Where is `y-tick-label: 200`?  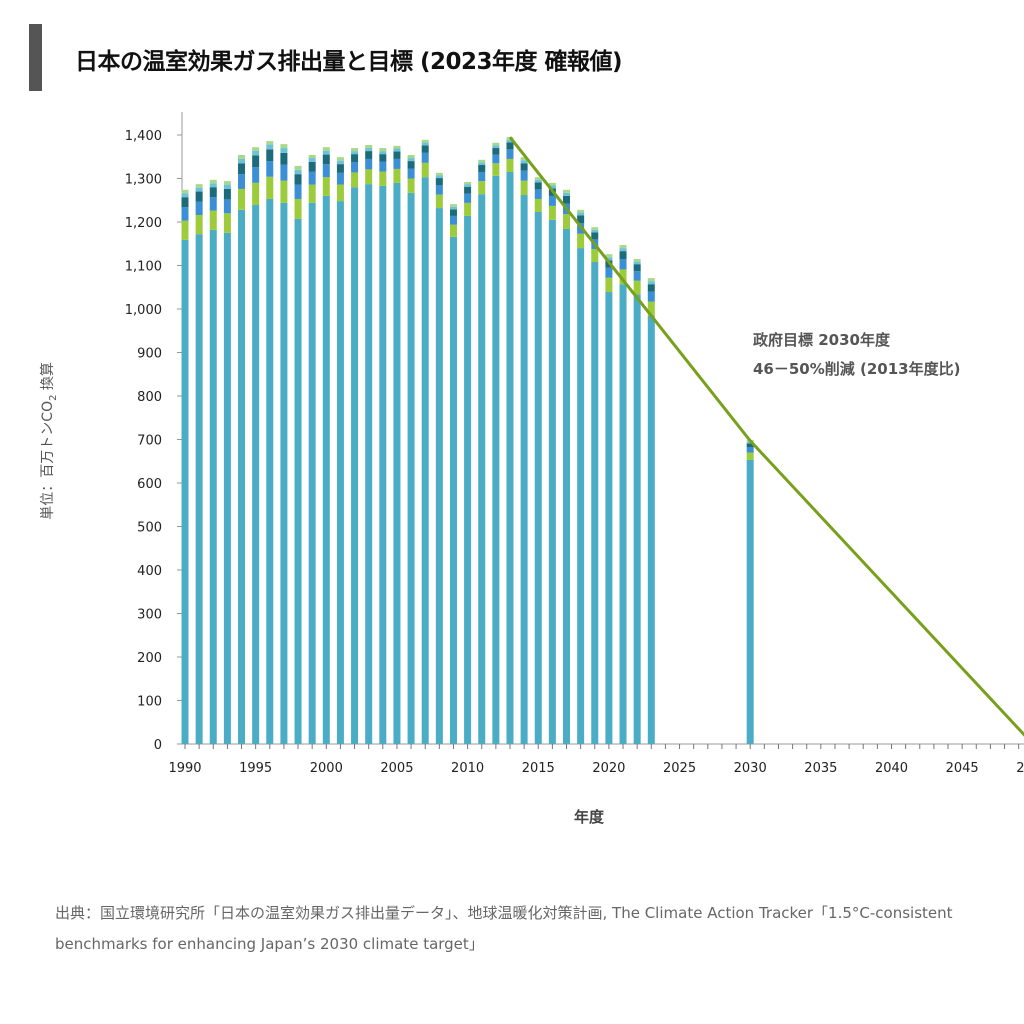
y-tick-label: 200 is located at coordinates (149, 658).